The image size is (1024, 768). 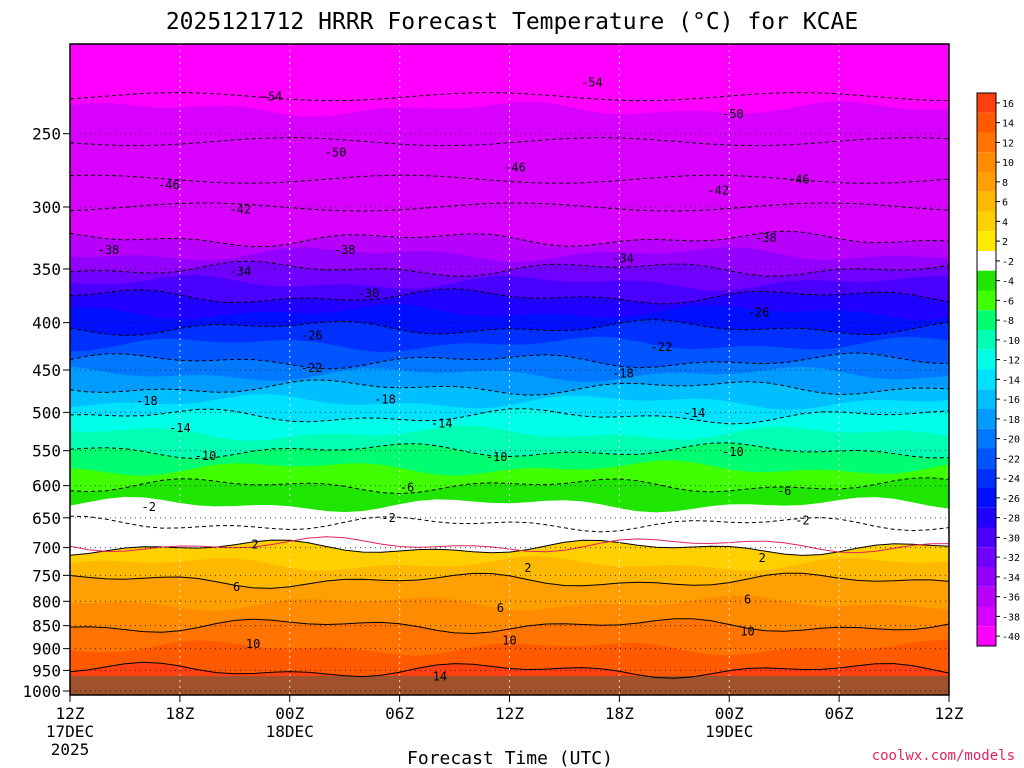 I want to click on colorbar-label: 16, so click(x=1008, y=104).